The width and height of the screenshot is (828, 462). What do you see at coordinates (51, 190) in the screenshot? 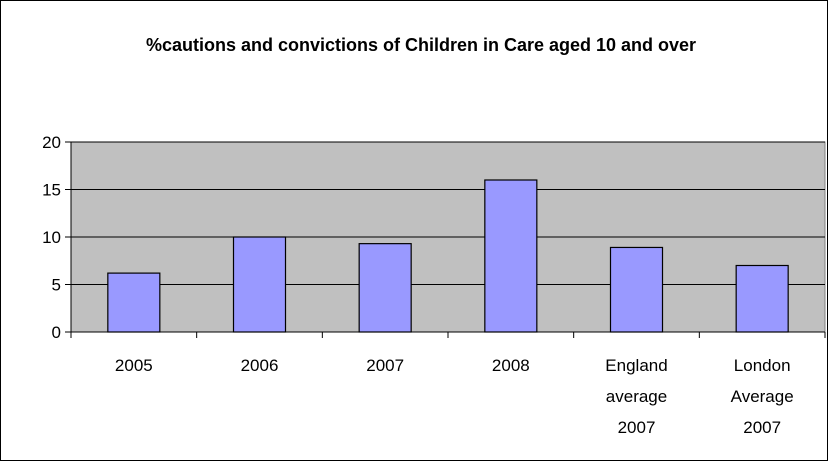
I see `y-tick-label: 15` at bounding box center [51, 190].